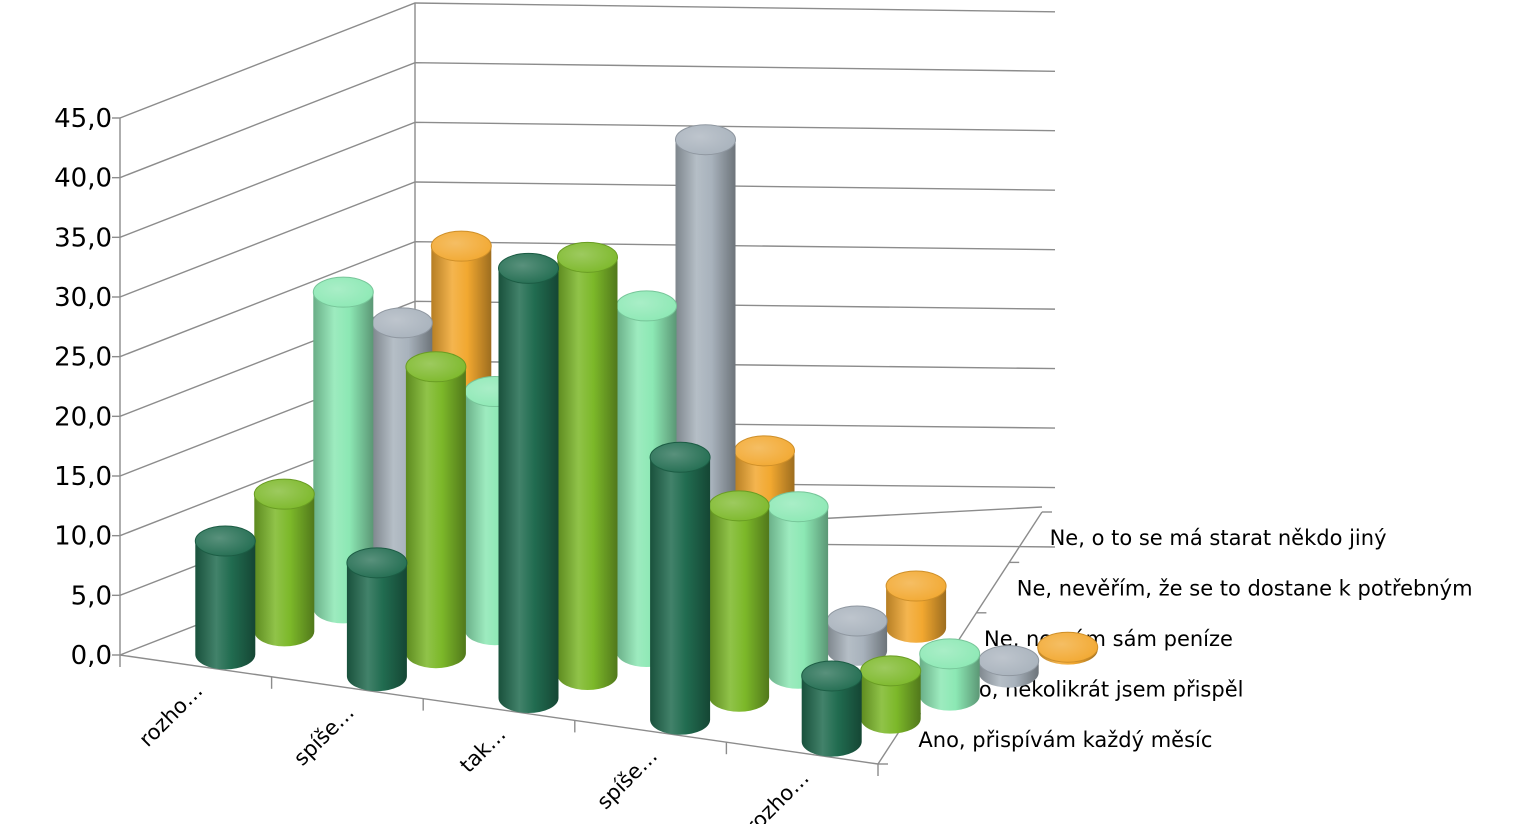 The image size is (1522, 824). What do you see at coordinates (83, 119) in the screenshot?
I see `y-tick-label: 45,0` at bounding box center [83, 119].